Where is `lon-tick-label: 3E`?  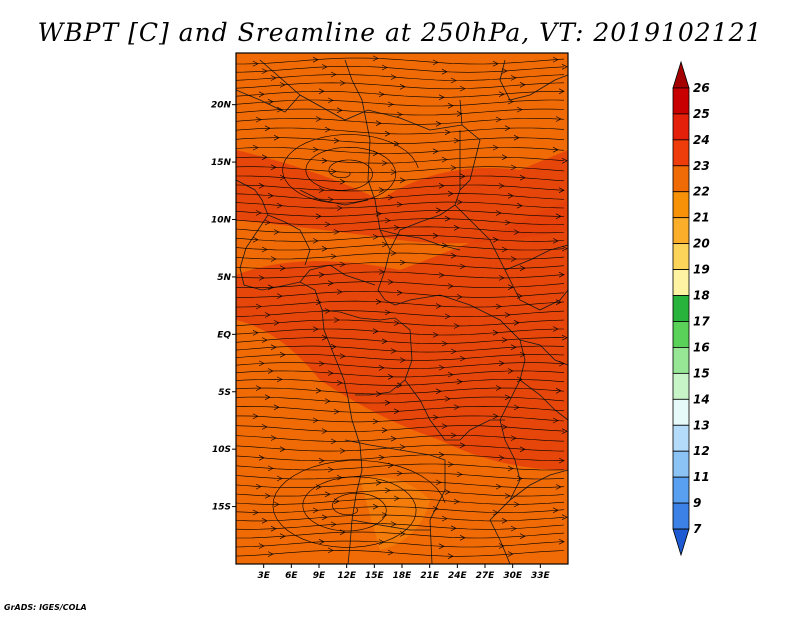 lon-tick-label: 3E is located at coordinates (263, 576).